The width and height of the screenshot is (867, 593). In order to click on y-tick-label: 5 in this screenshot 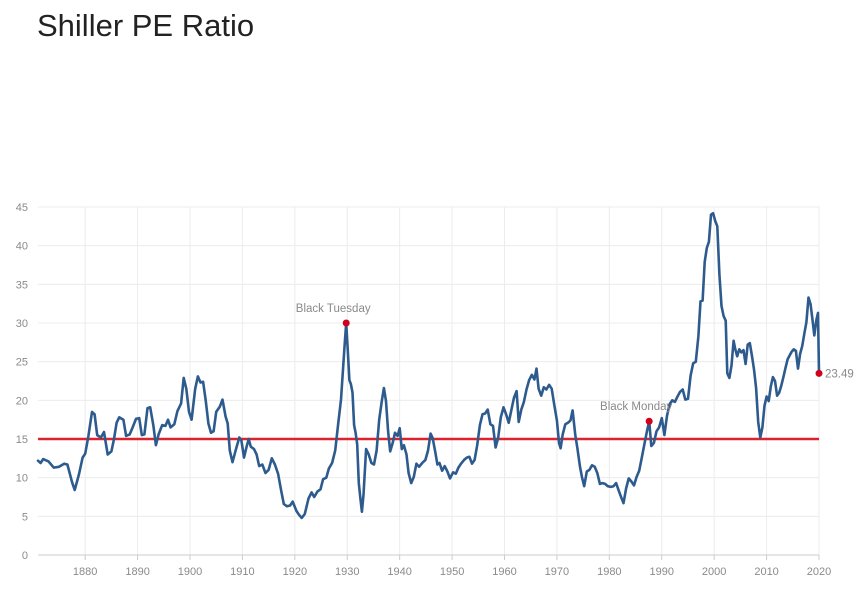, I will do `click(25, 517)`.